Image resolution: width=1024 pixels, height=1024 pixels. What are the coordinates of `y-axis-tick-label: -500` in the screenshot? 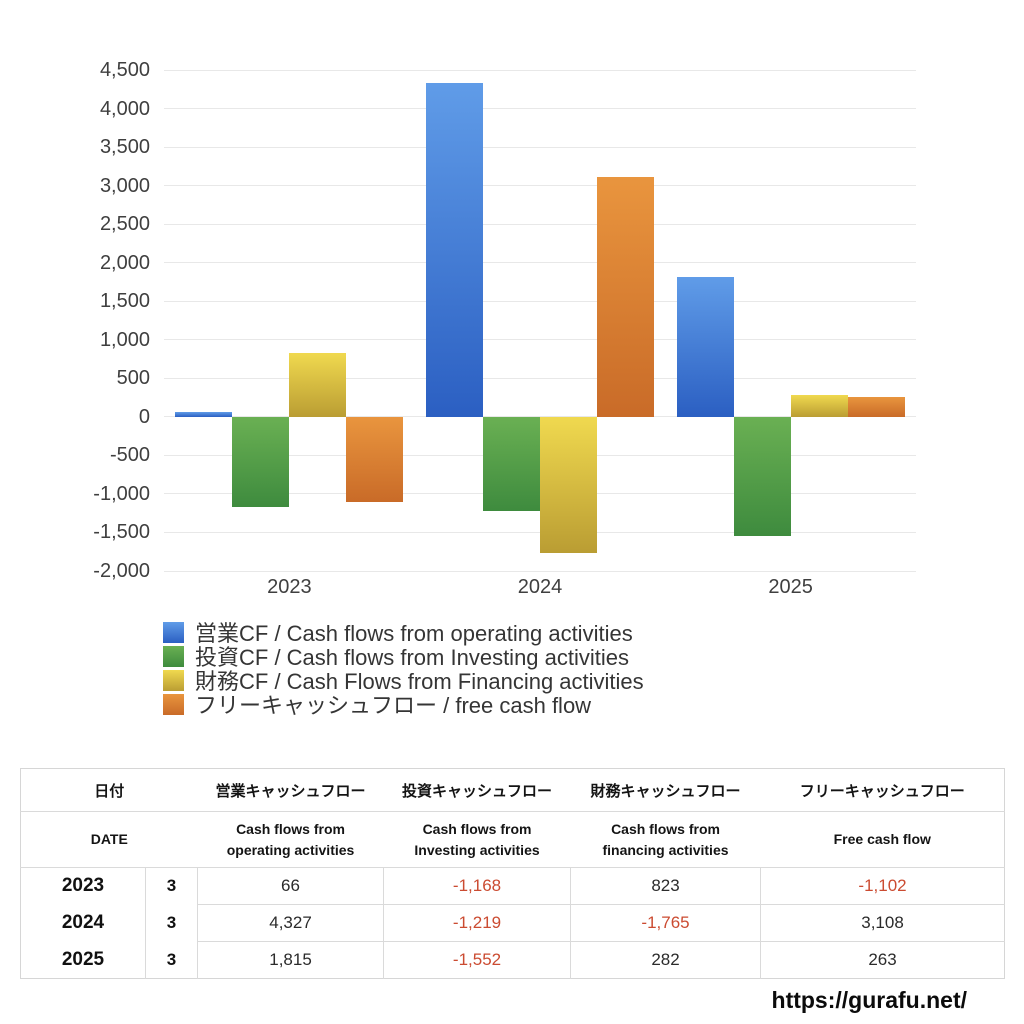 It's located at (129, 455).